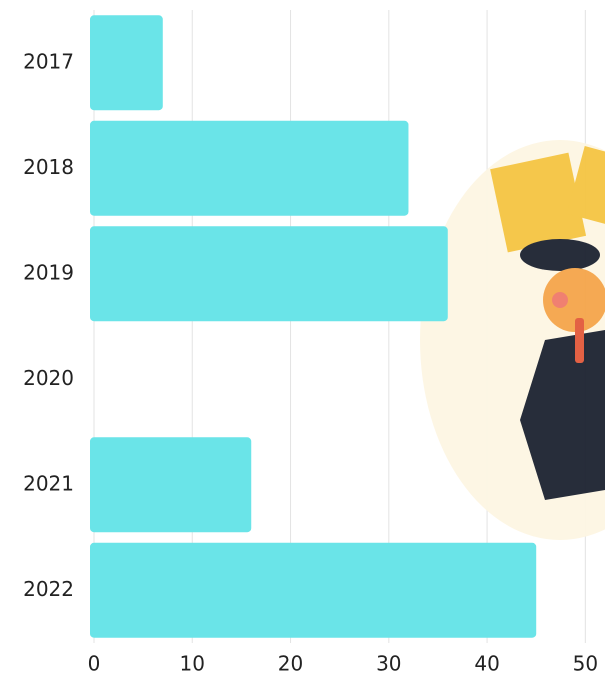  Describe the element at coordinates (48, 589) in the screenshot. I see `y-tick-label: 2022` at that location.